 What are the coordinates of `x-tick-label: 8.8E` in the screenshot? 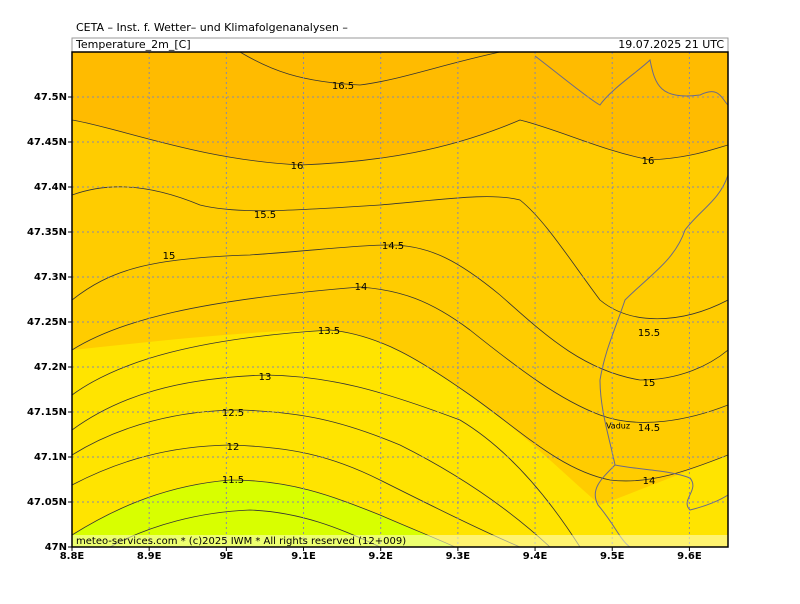 It's located at (72, 556).